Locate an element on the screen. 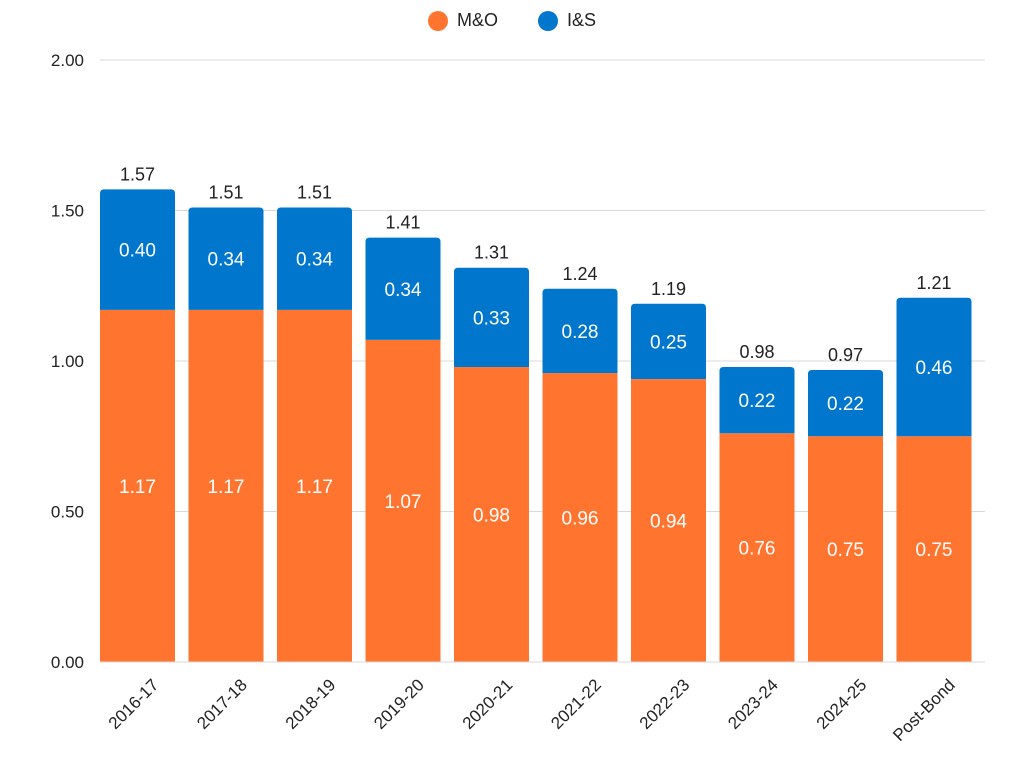 This screenshot has height=768, width=1024. y-tick-label: 1.00 is located at coordinates (67, 361).